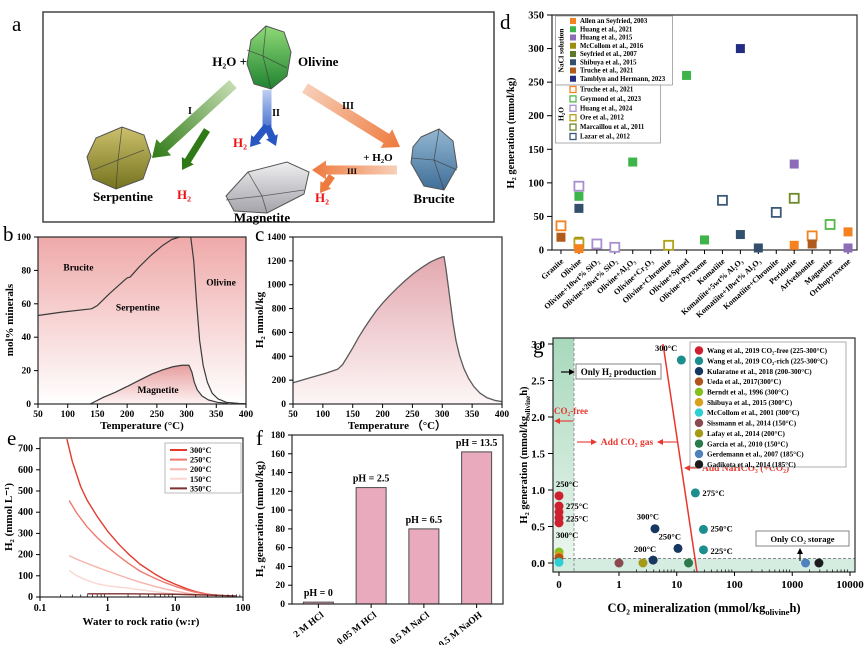 Image resolution: width=865 pixels, height=645 pixels. I want to click on x-tick-label: 350, so click(216, 415).